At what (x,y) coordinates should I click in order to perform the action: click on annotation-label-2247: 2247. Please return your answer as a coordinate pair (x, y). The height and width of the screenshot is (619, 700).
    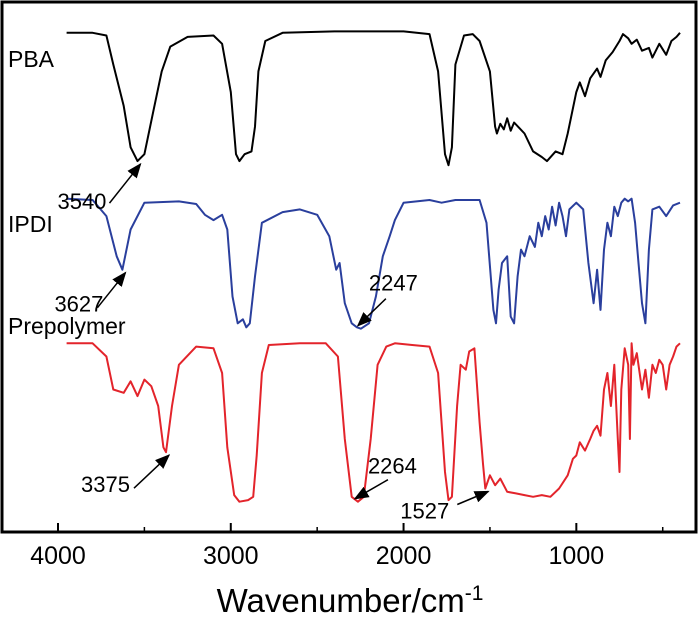
    Looking at the image, I should click on (393, 283).